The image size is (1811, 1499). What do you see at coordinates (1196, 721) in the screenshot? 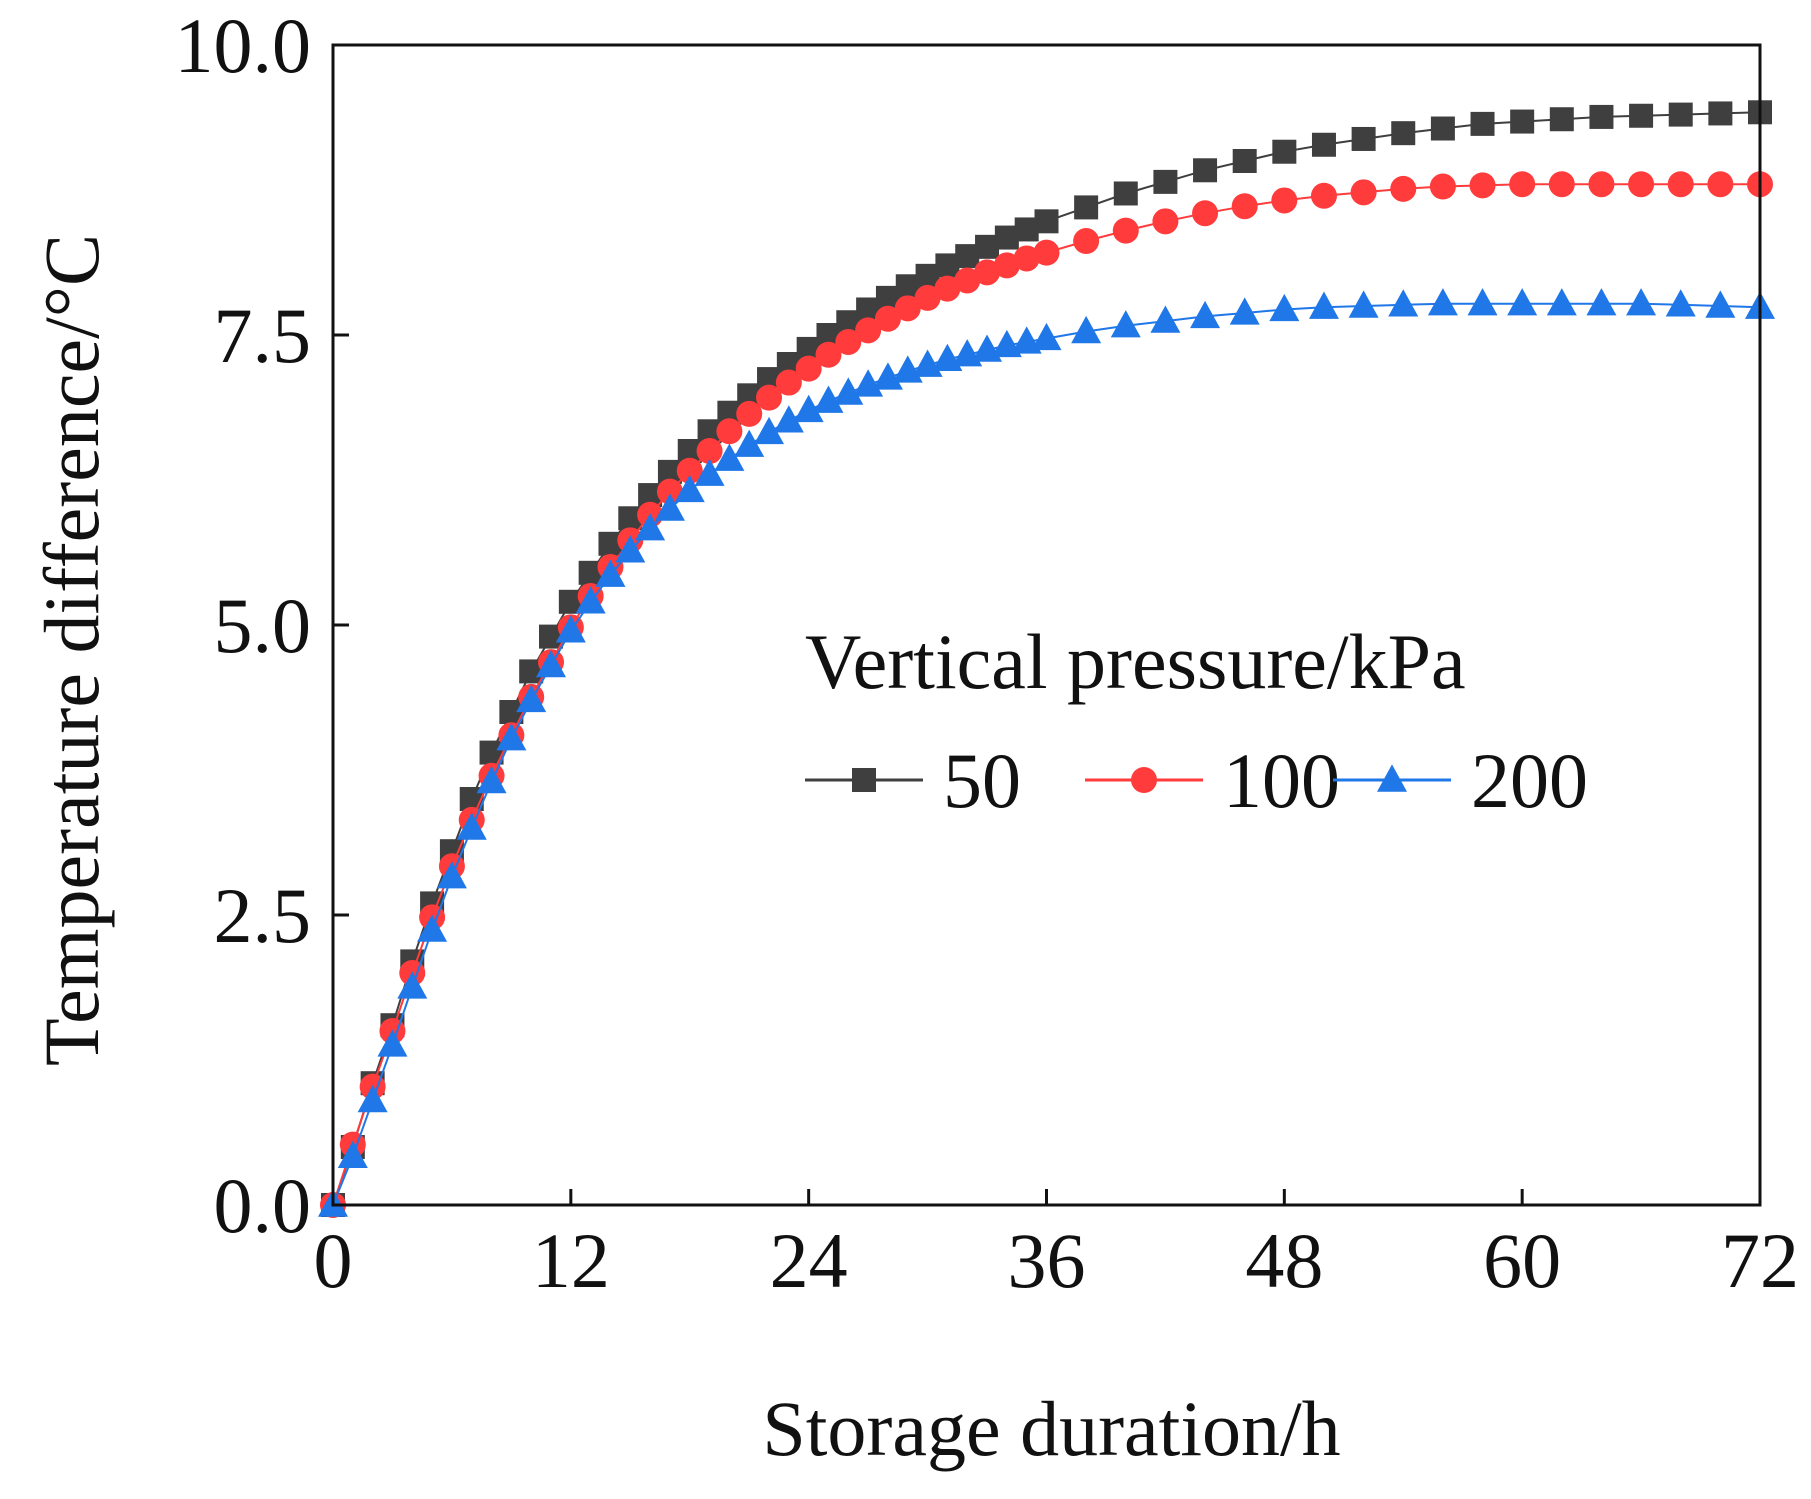
I see `legend: Vertical pressure/kPa 50 100 200` at bounding box center [1196, 721].